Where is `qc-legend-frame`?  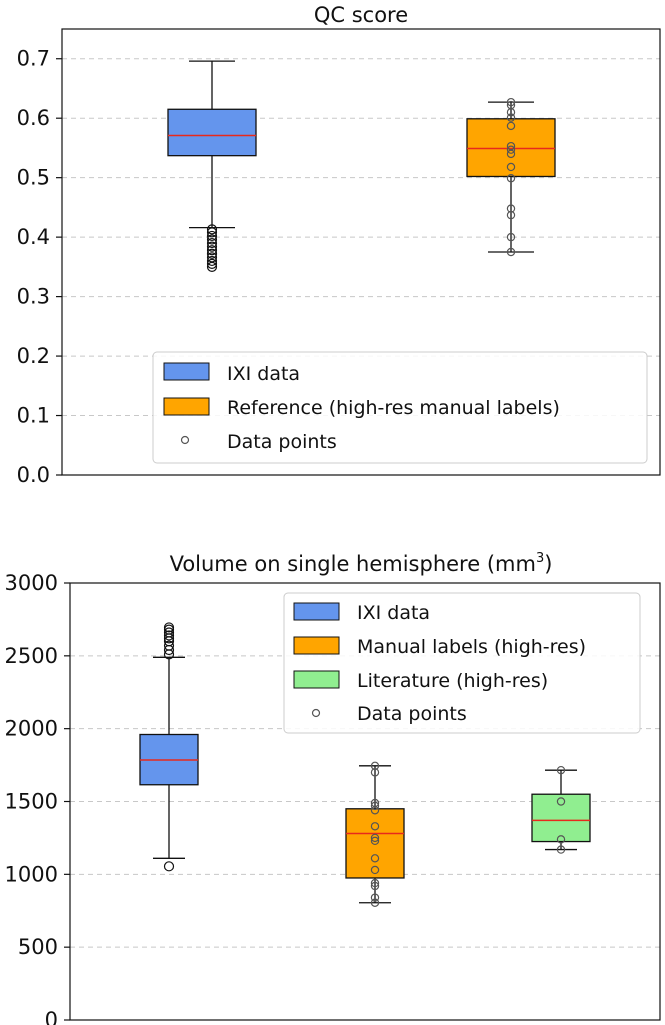 qc-legend-frame is located at coordinates (400, 407).